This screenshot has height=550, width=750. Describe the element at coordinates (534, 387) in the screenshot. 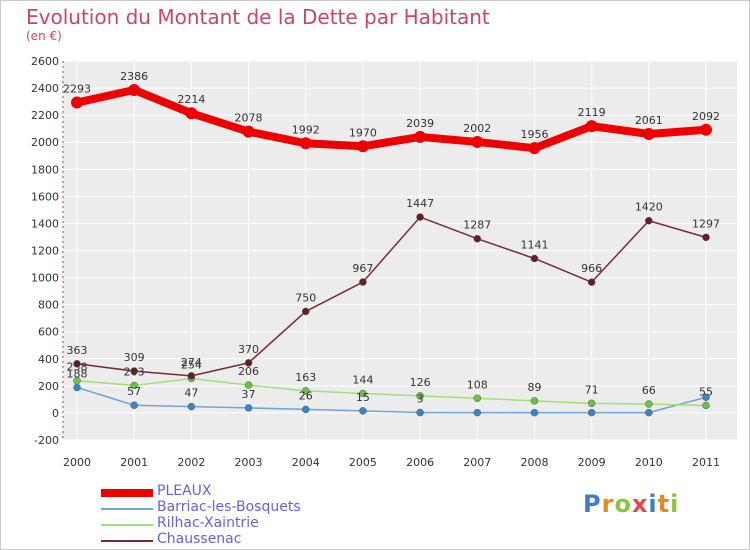

I see `data-label: 89` at that location.